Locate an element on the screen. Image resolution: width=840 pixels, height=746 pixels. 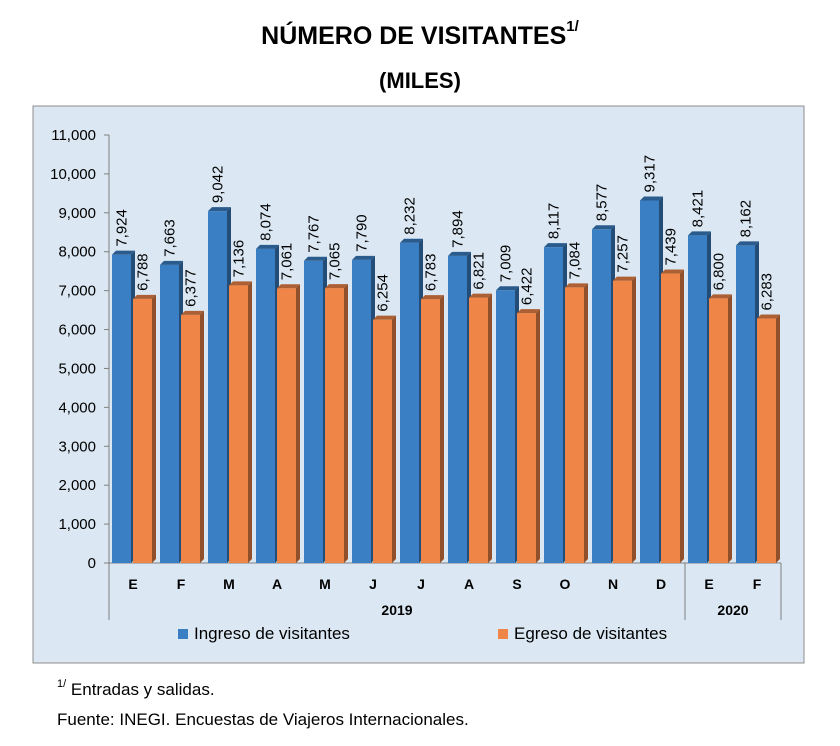
data-label-egreso: 6,783 is located at coordinates (431, 273).